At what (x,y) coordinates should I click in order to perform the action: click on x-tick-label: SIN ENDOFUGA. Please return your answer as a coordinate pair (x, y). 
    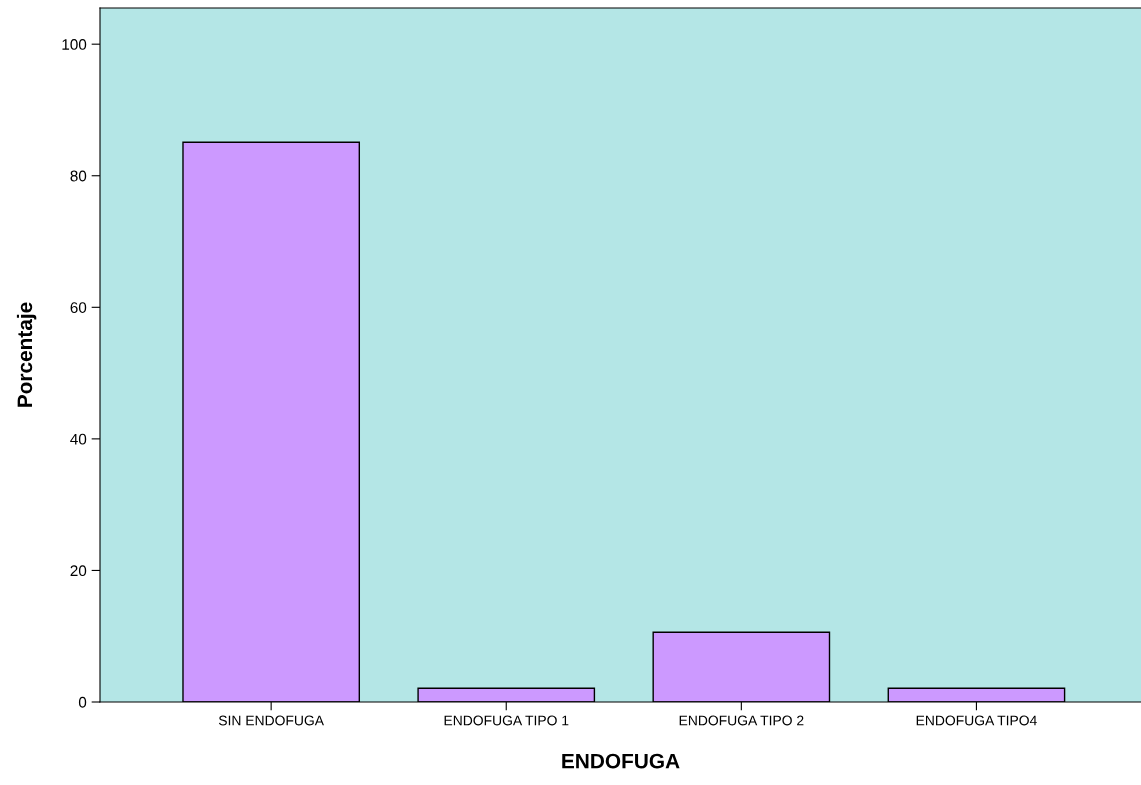
    Looking at the image, I should click on (271, 720).